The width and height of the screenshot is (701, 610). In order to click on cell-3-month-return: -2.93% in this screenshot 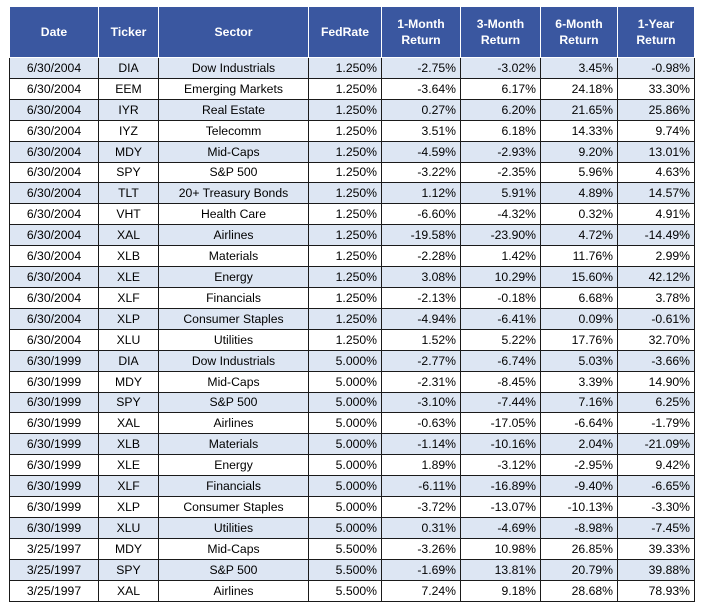, I will do `click(500, 151)`.